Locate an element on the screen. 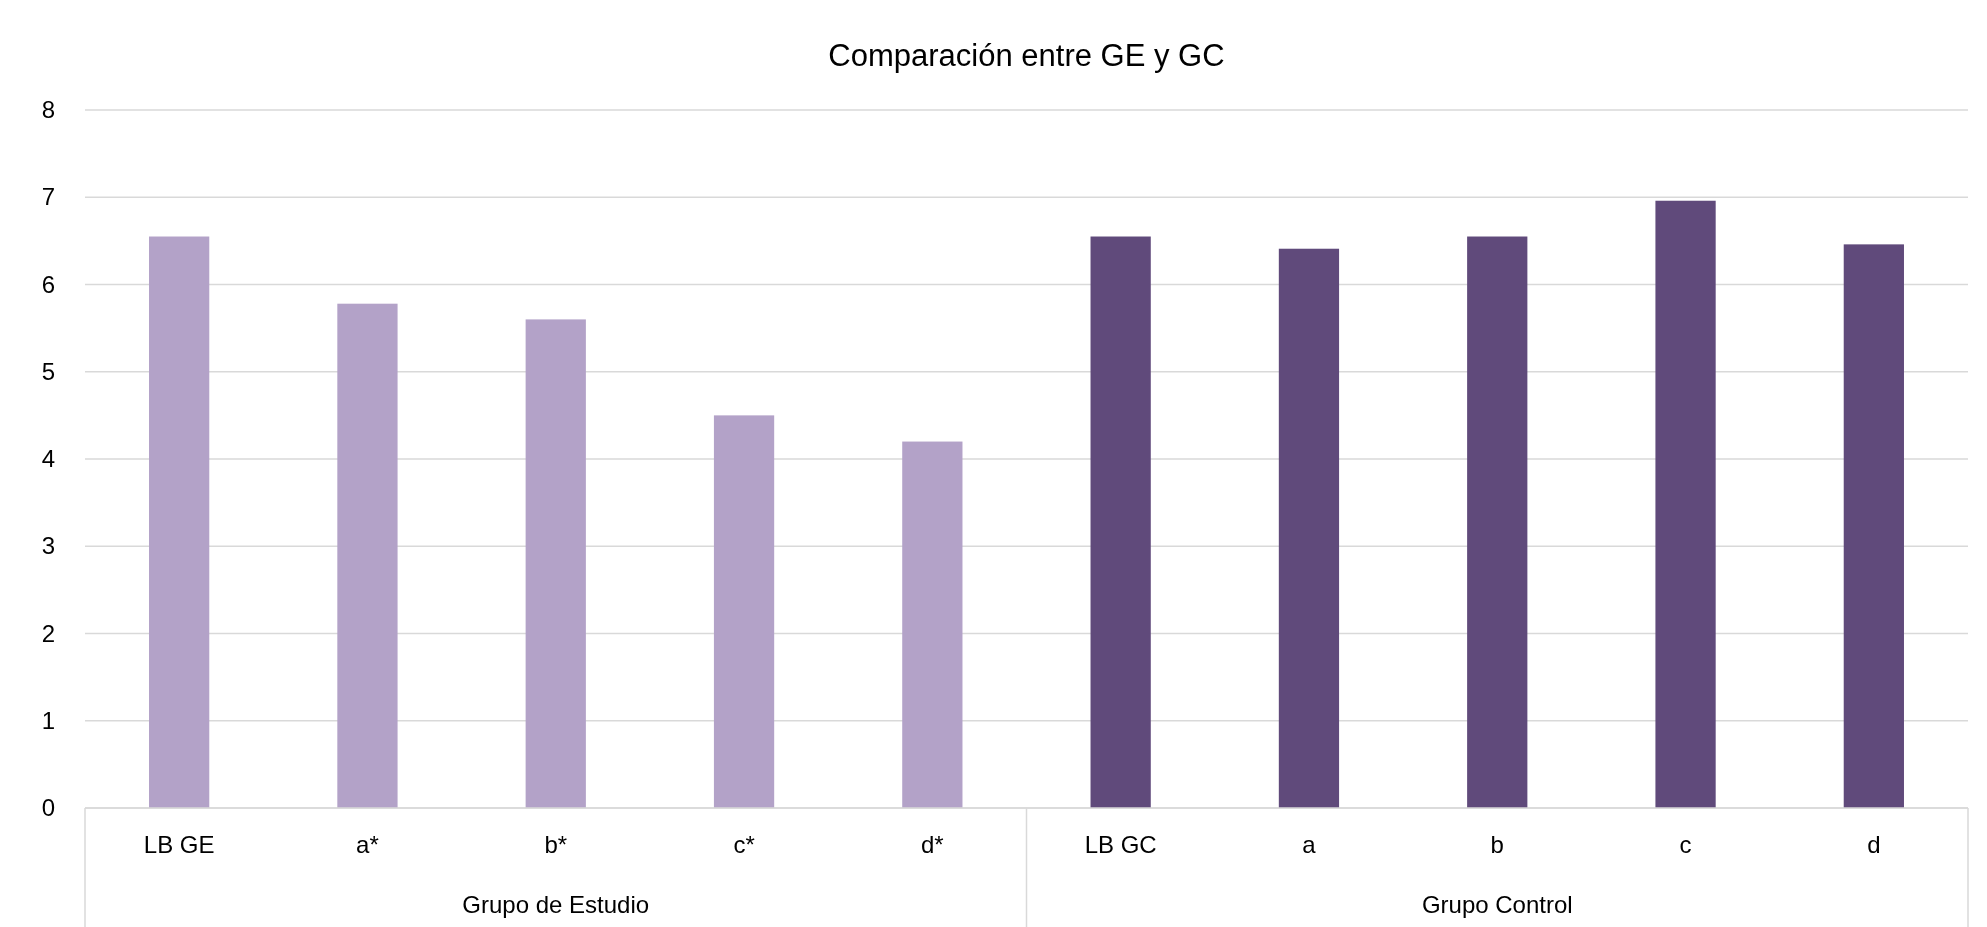 This screenshot has width=1987, height=927. y-tick-label: 4 is located at coordinates (48, 459).